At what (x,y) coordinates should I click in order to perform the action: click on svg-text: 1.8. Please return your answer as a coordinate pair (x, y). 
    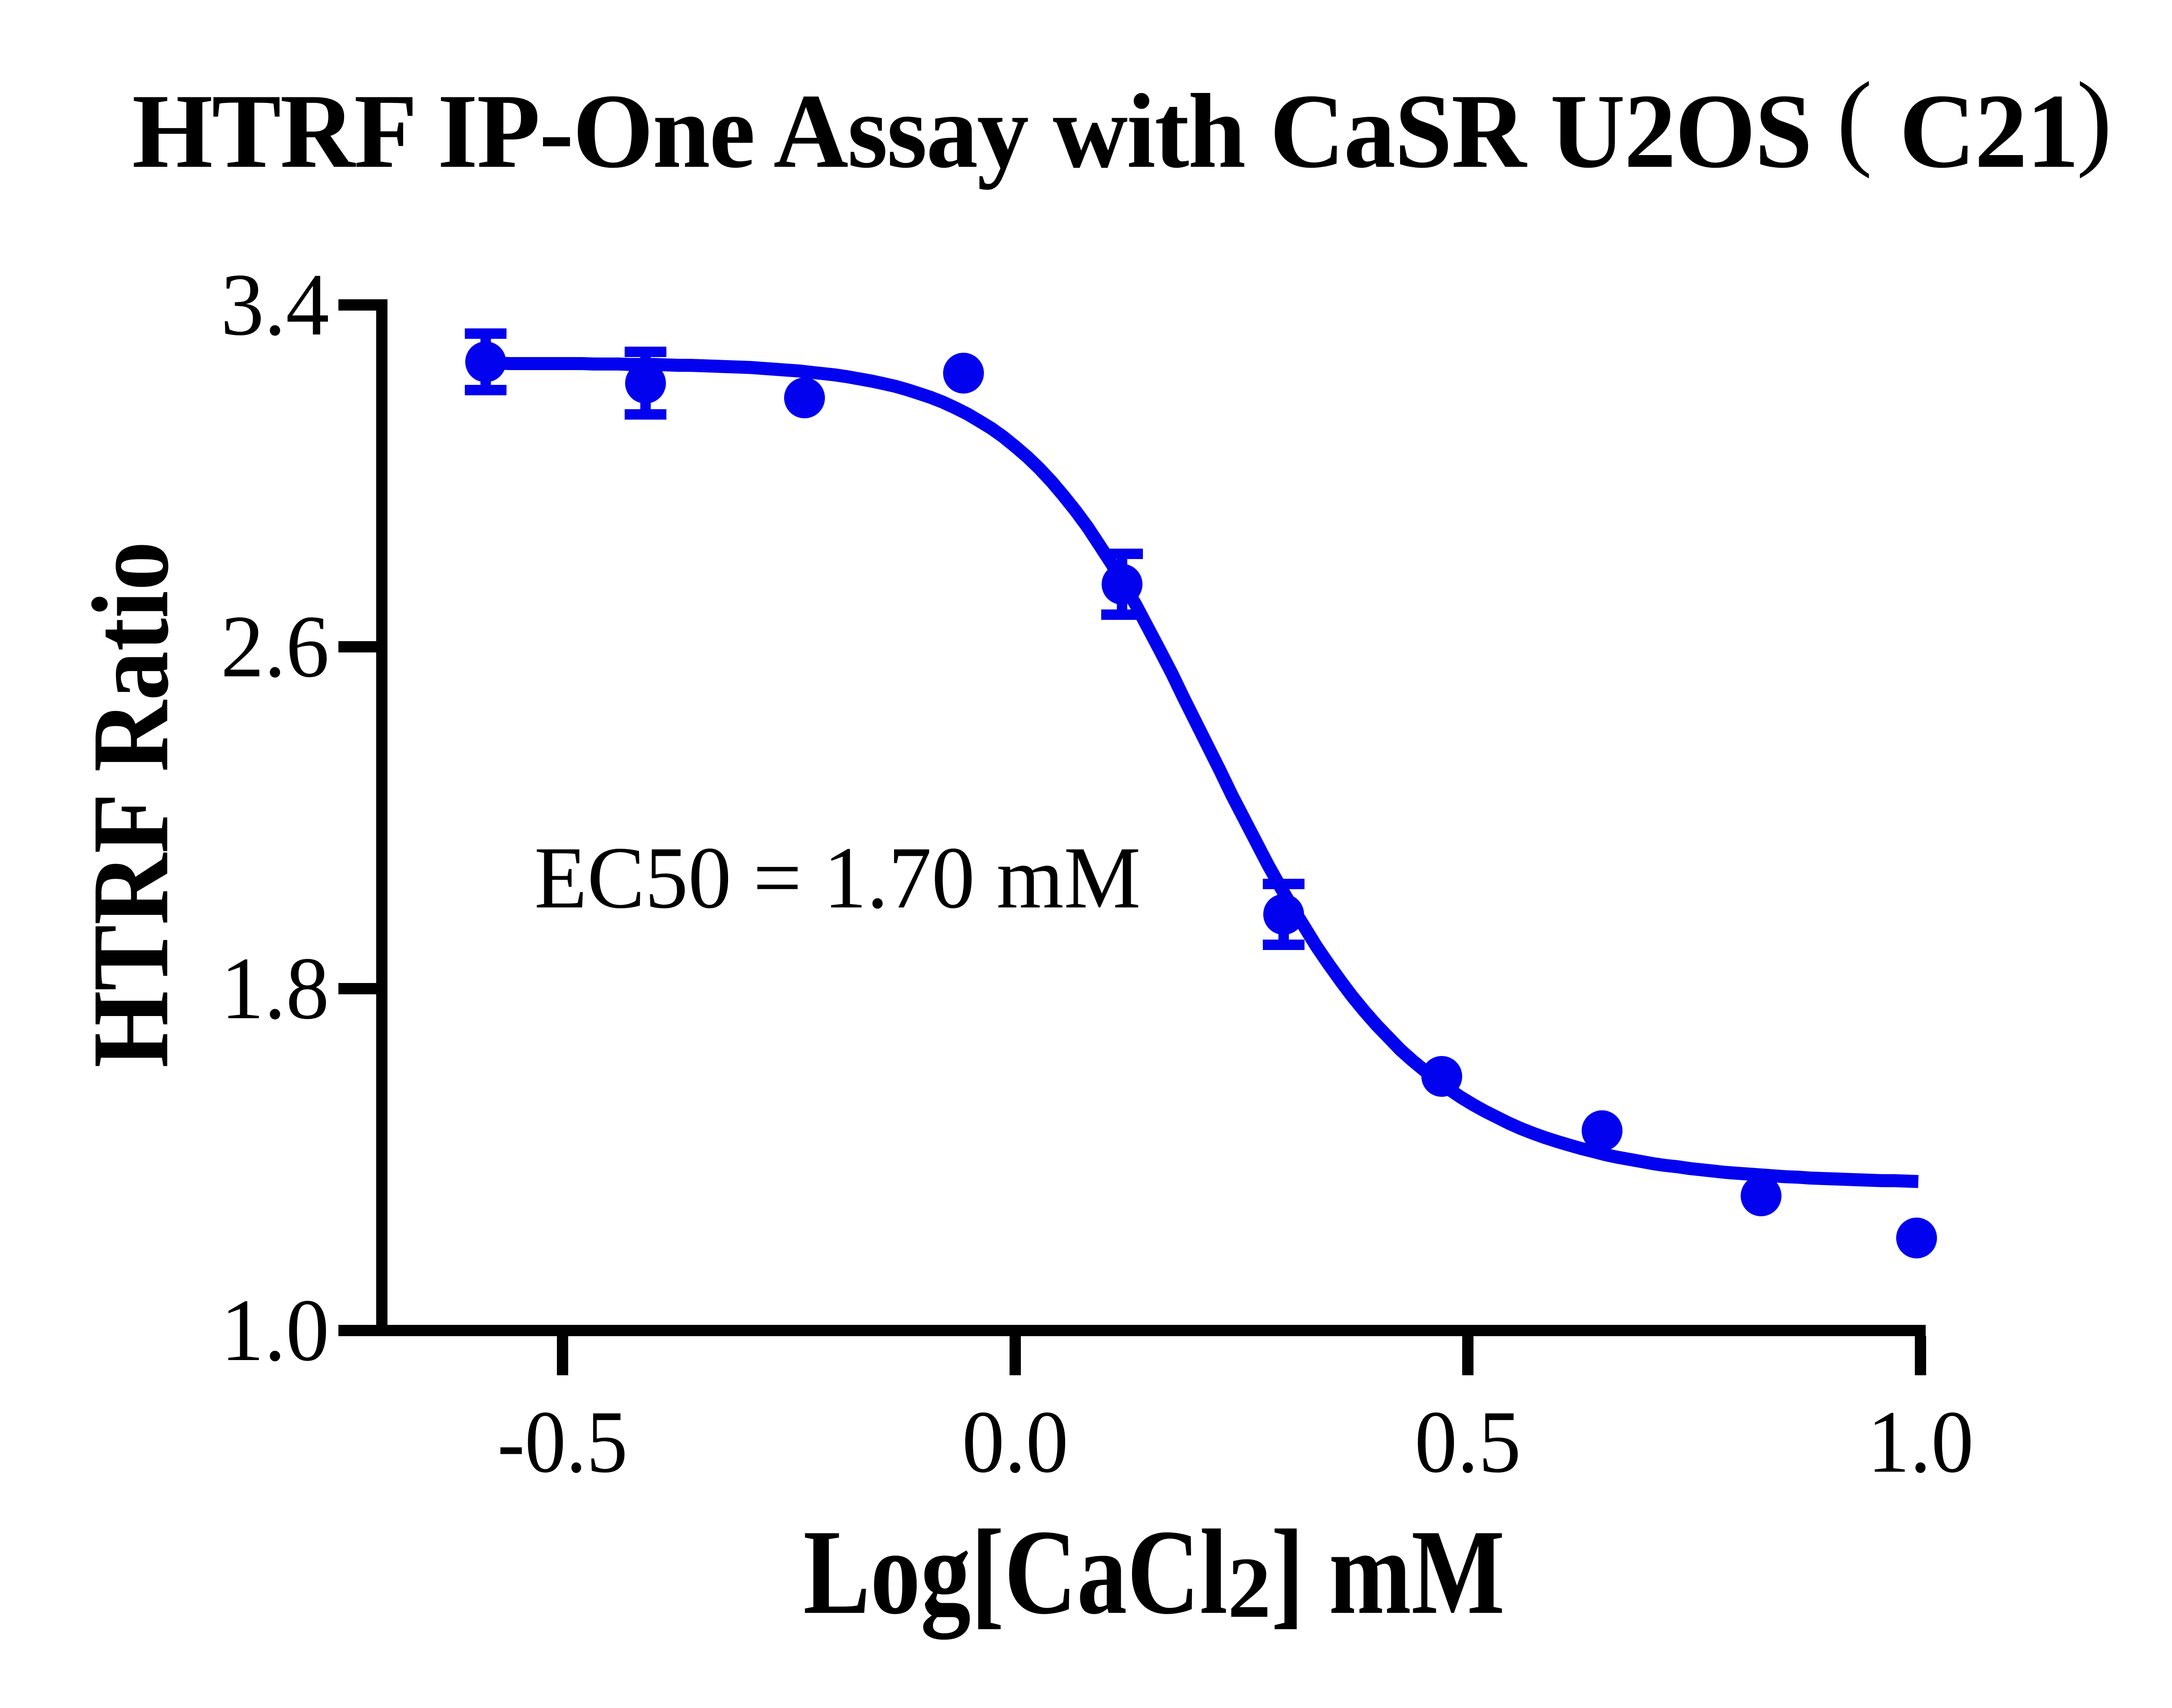
    Looking at the image, I should click on (275, 988).